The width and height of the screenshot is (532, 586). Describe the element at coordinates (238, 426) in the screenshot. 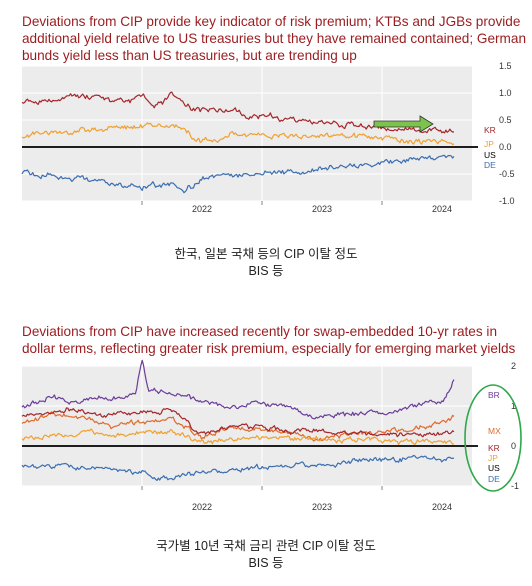

I see `series-line-mx` at that location.